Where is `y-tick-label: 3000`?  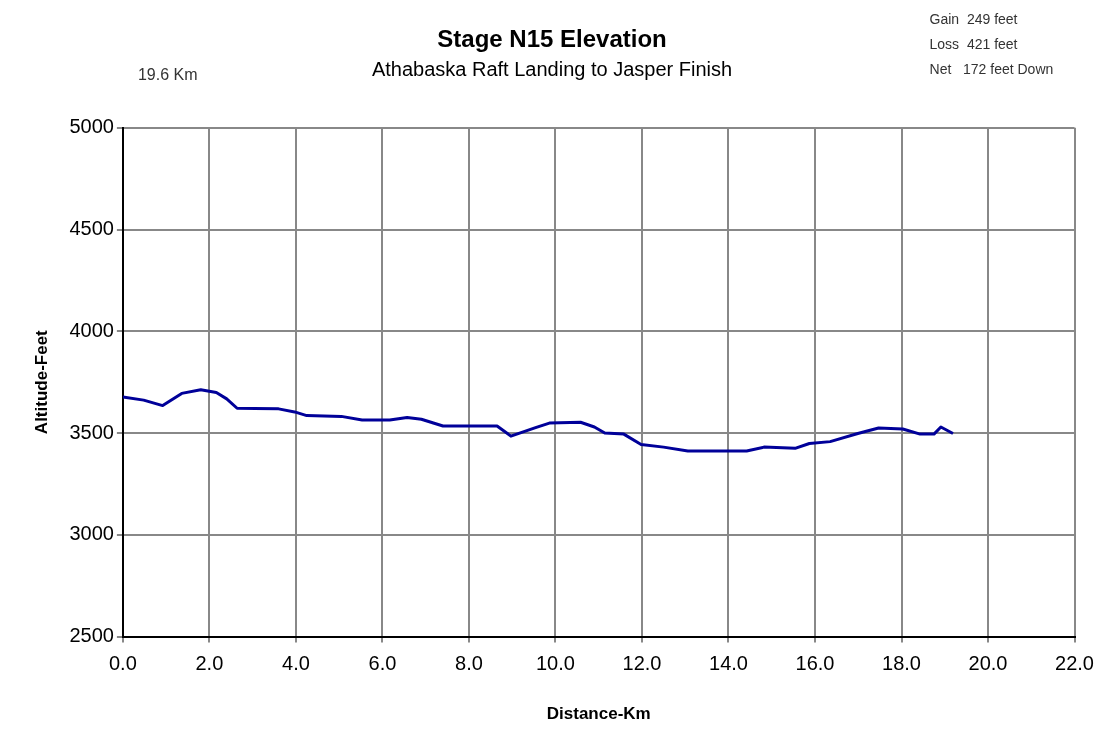 y-tick-label: 3000 is located at coordinates (91, 533).